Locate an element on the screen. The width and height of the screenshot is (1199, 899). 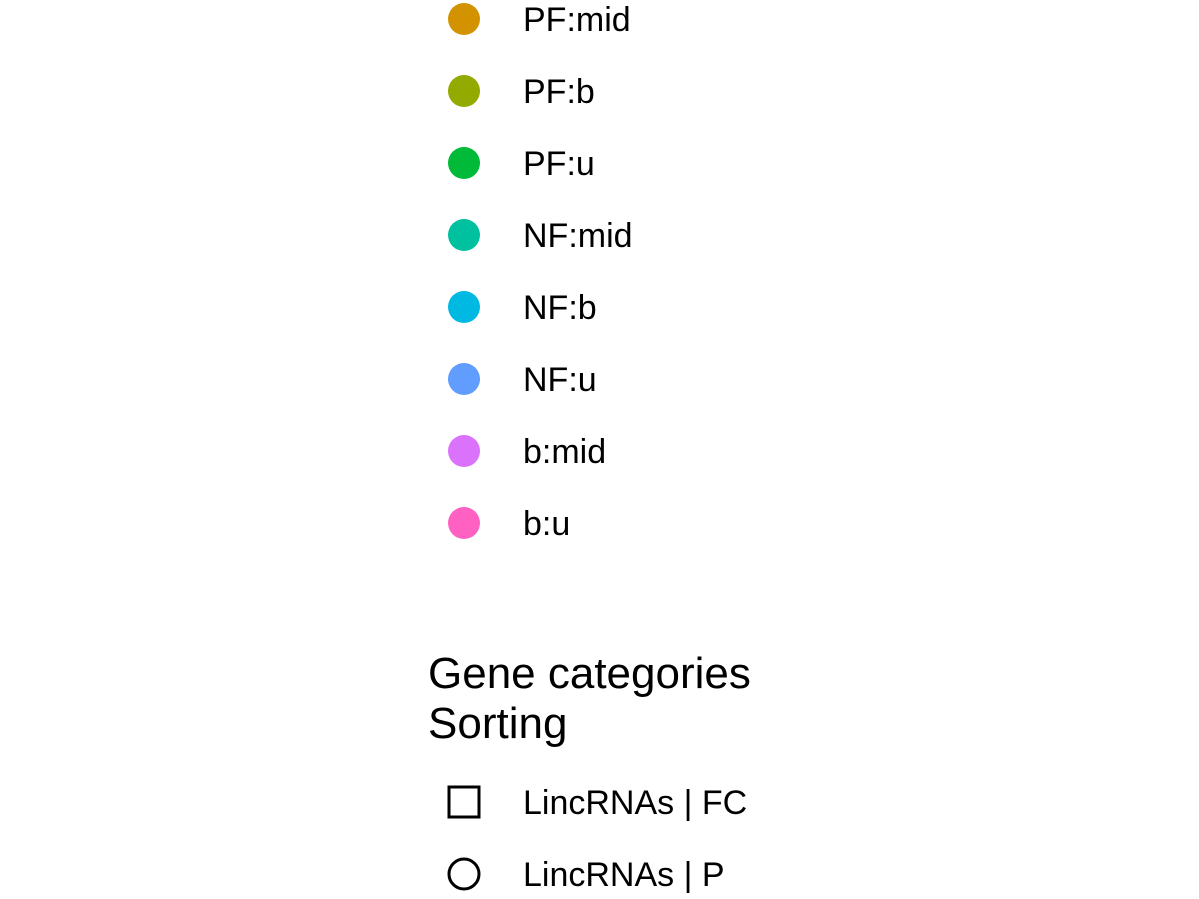
legend-key-0-circle is located at coordinates (464, 19).